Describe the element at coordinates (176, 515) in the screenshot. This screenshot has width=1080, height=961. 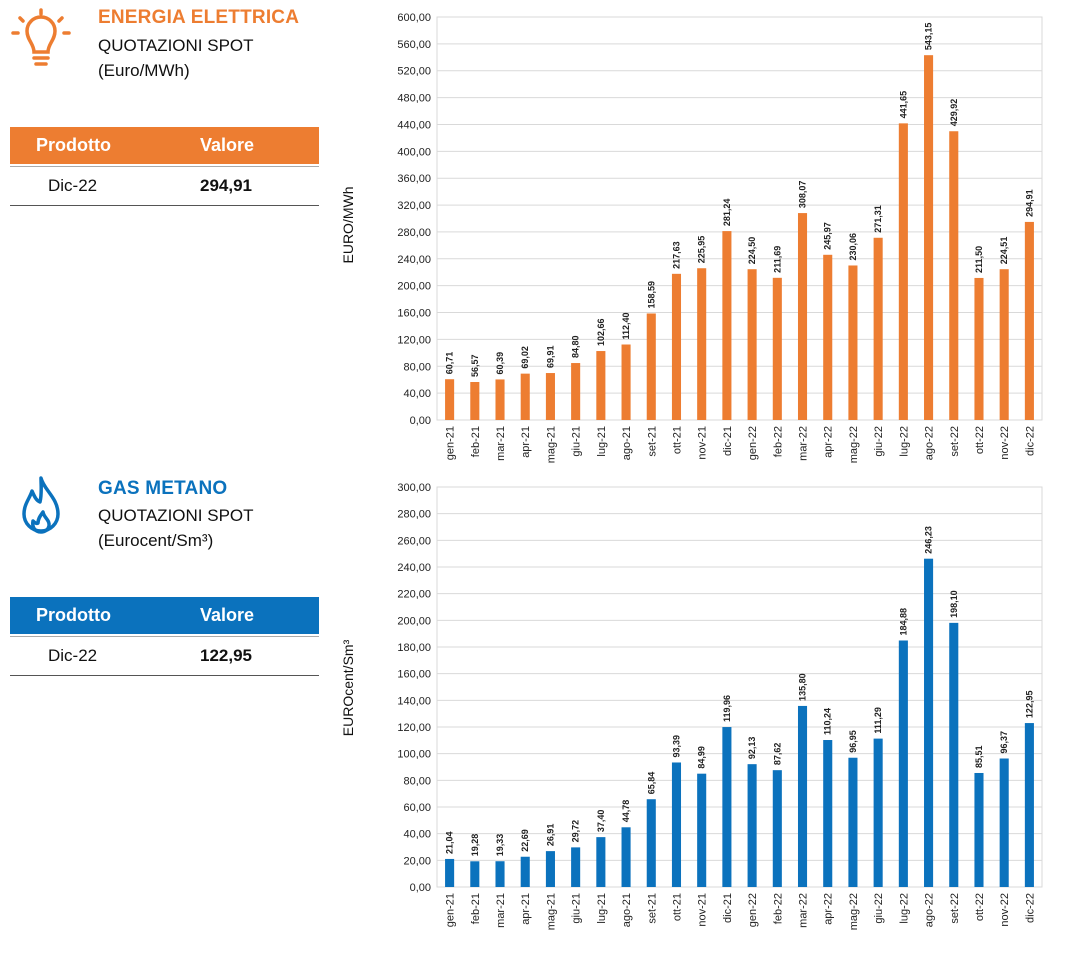
I see `gas-subtitle-1: QUOTAZIONI SPOT` at that location.